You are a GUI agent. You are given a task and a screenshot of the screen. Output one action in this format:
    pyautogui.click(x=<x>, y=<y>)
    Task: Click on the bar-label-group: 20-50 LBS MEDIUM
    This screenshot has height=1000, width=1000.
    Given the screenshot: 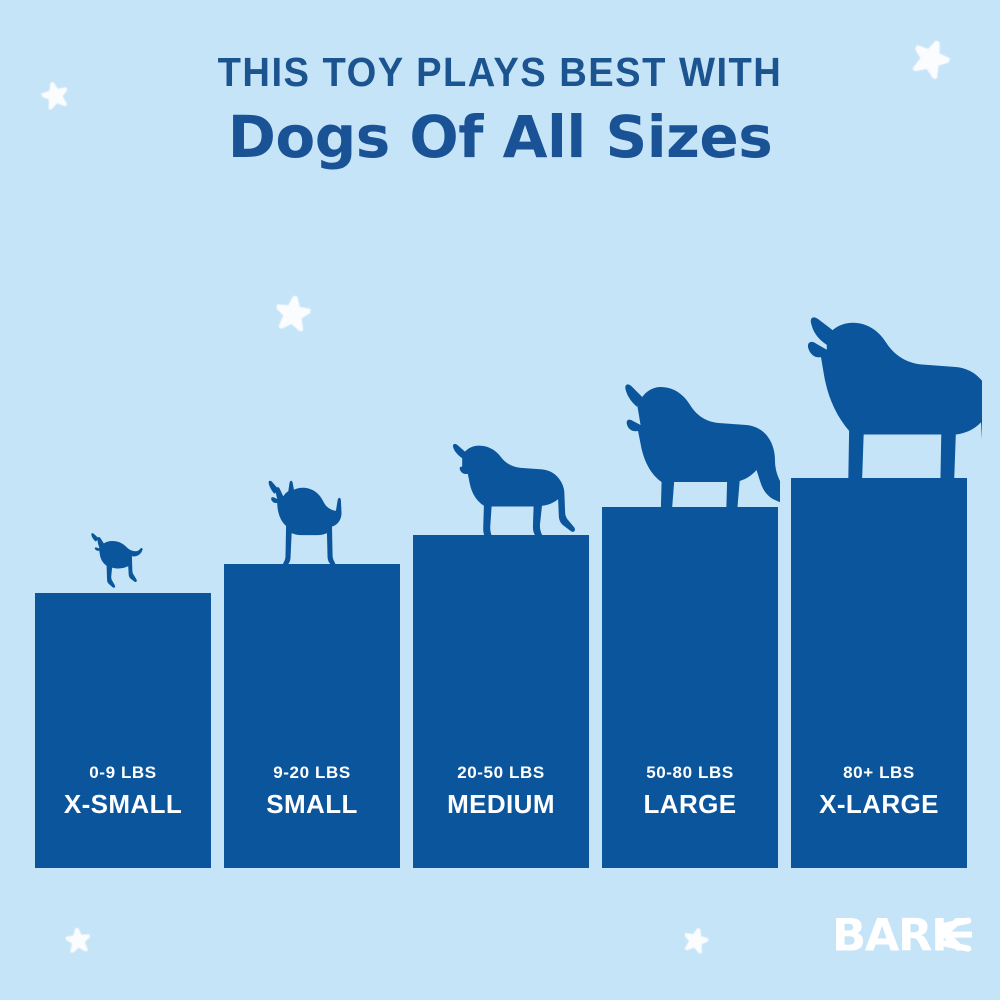 What is the action you would take?
    pyautogui.click(x=501, y=791)
    